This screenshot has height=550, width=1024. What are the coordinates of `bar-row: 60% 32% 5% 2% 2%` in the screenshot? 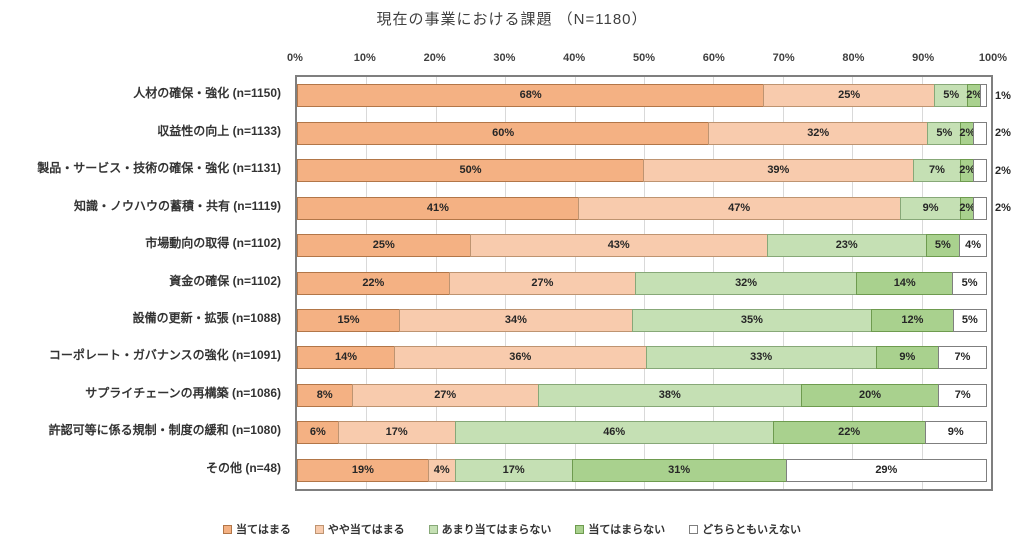 It's located at (654, 133).